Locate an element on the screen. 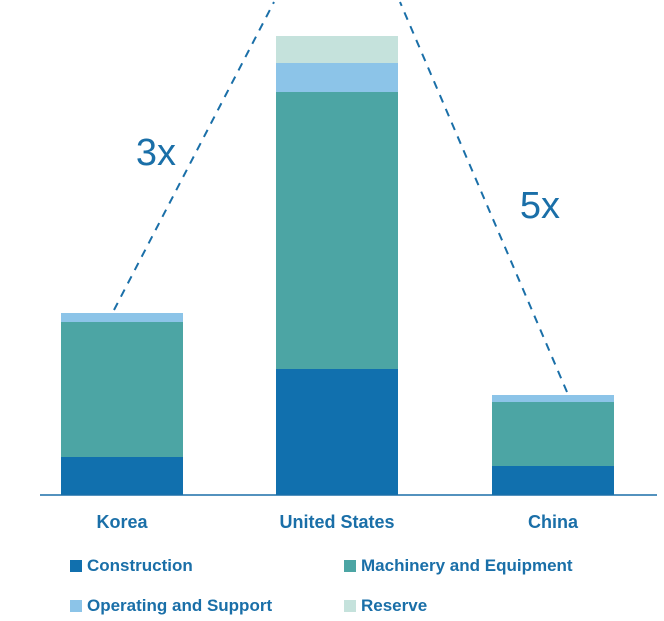  legend-swatch-reserve is located at coordinates (350, 606).